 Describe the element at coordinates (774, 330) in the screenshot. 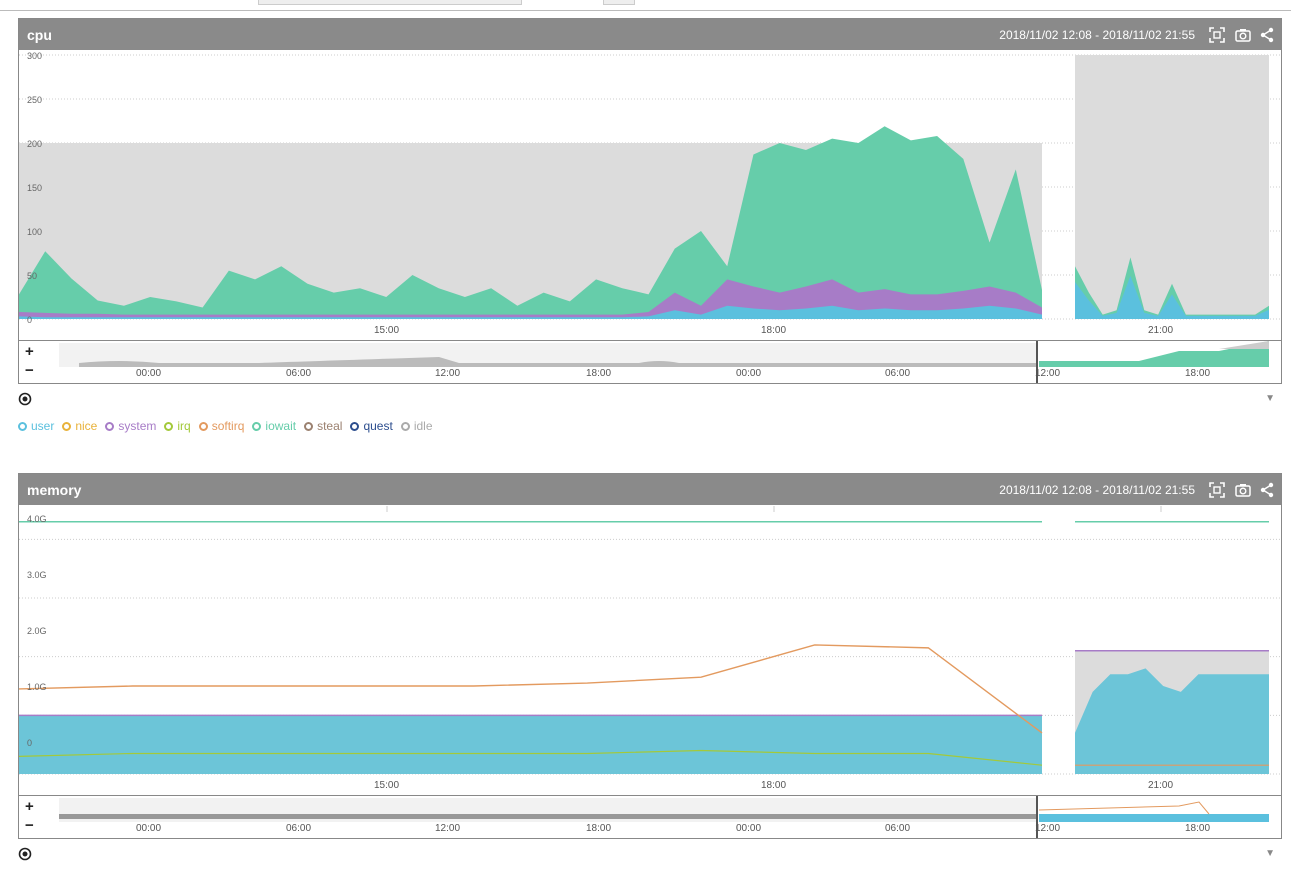

I see `cpu-xtick: 18:00` at that location.